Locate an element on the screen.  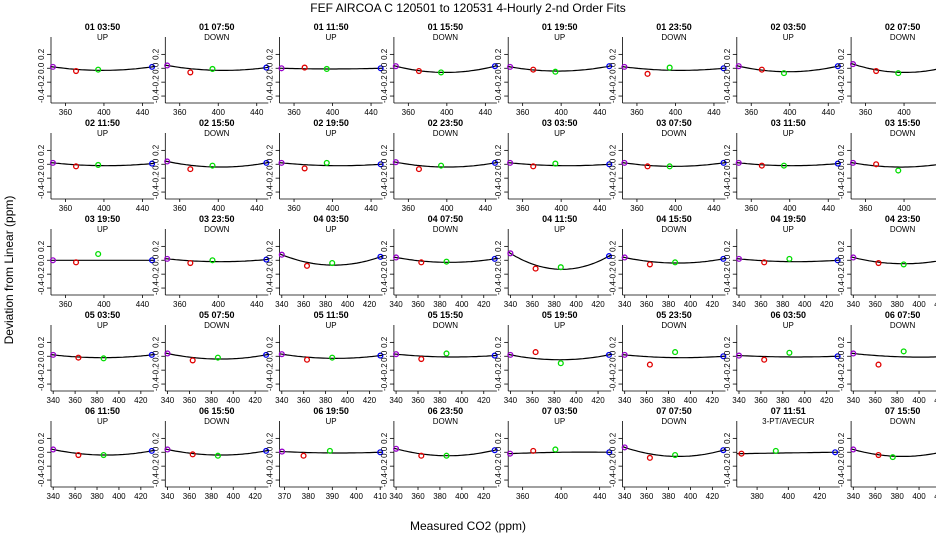
panel-title: 04 23:50 is located at coordinates (903, 219).